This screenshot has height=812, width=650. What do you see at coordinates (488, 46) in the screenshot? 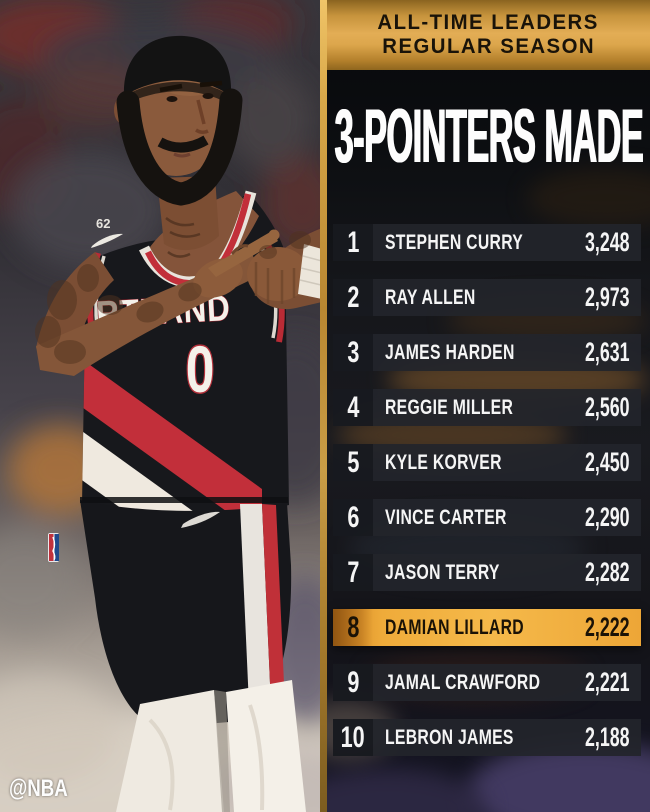
I see `header-line-2: REGULAR SEASON` at bounding box center [488, 46].